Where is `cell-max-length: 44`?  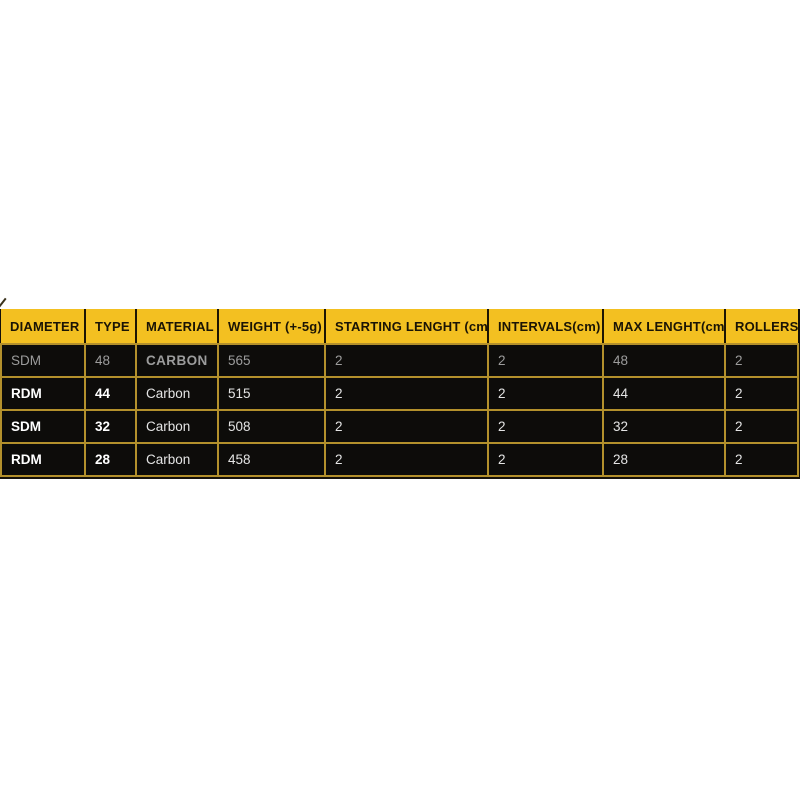
cell-max-length: 44 is located at coordinates (664, 393).